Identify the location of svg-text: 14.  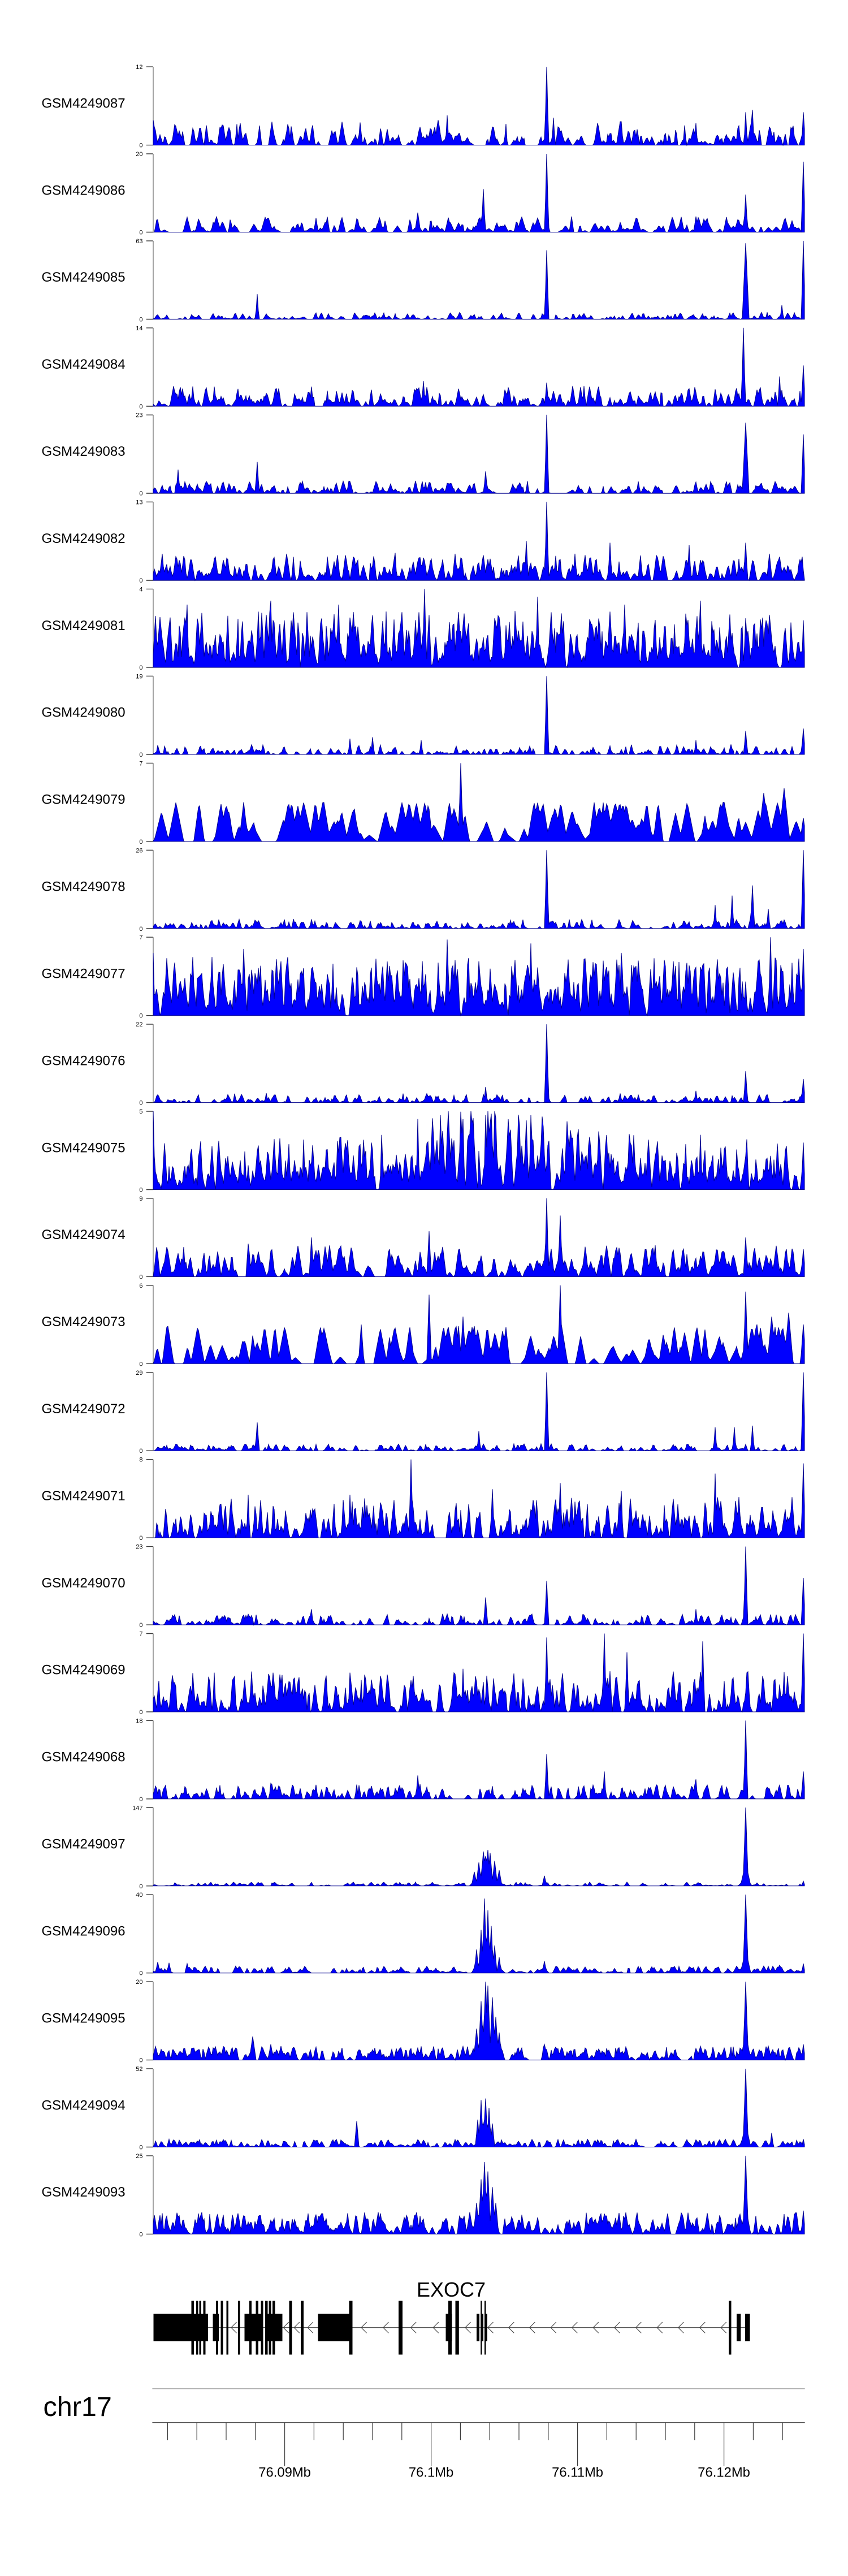
(139, 329).